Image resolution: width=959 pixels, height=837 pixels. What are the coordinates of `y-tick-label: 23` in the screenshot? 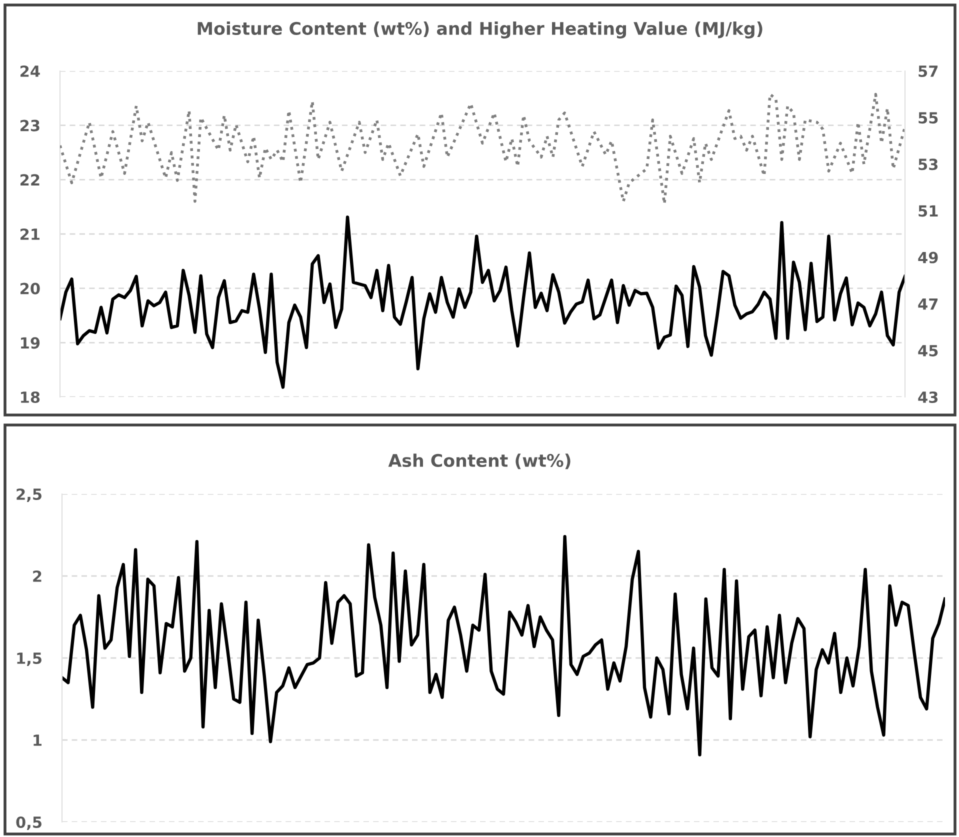 It's located at (30, 126).